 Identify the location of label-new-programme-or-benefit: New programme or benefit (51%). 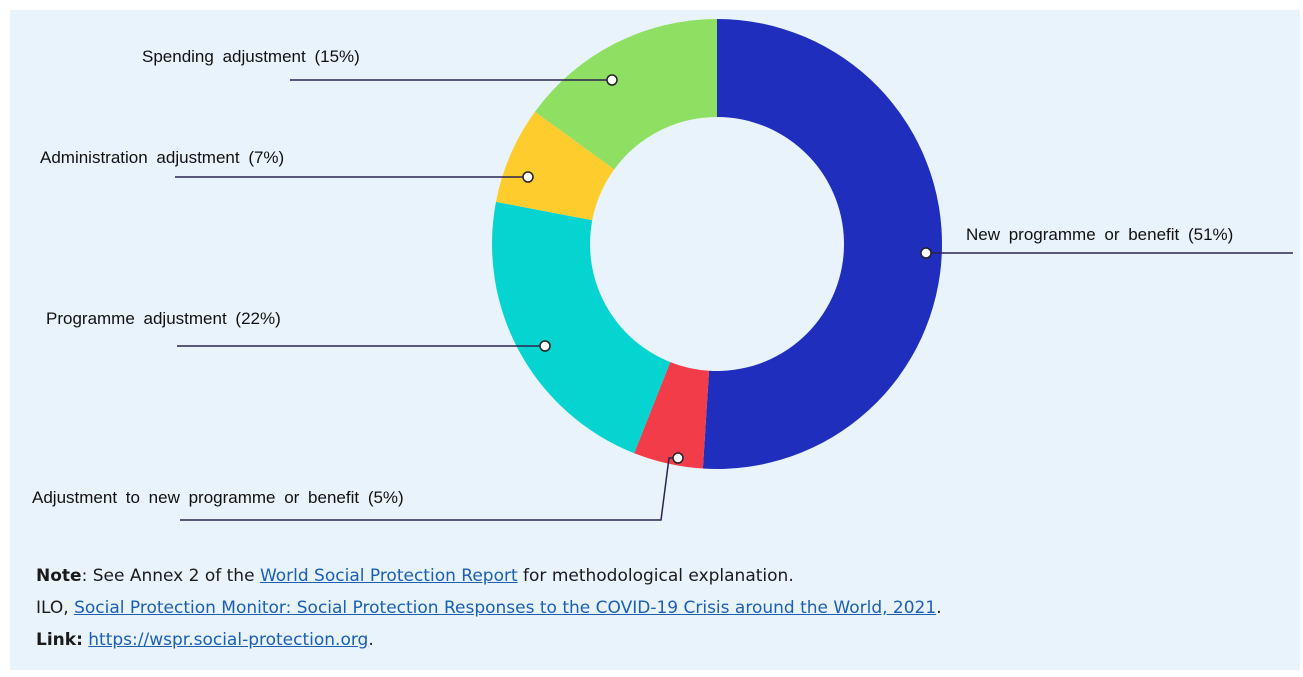
(1099, 234).